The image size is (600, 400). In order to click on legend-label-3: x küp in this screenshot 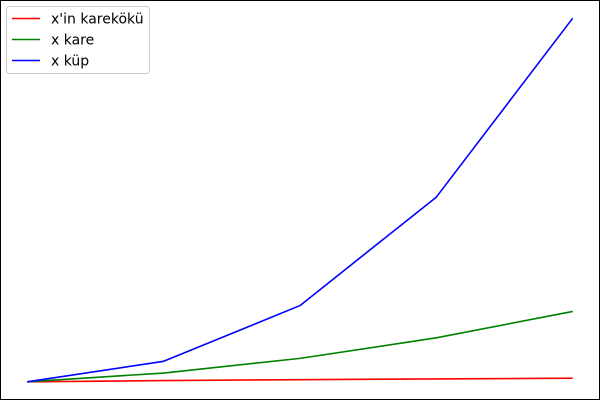, I will do `click(70, 62)`.